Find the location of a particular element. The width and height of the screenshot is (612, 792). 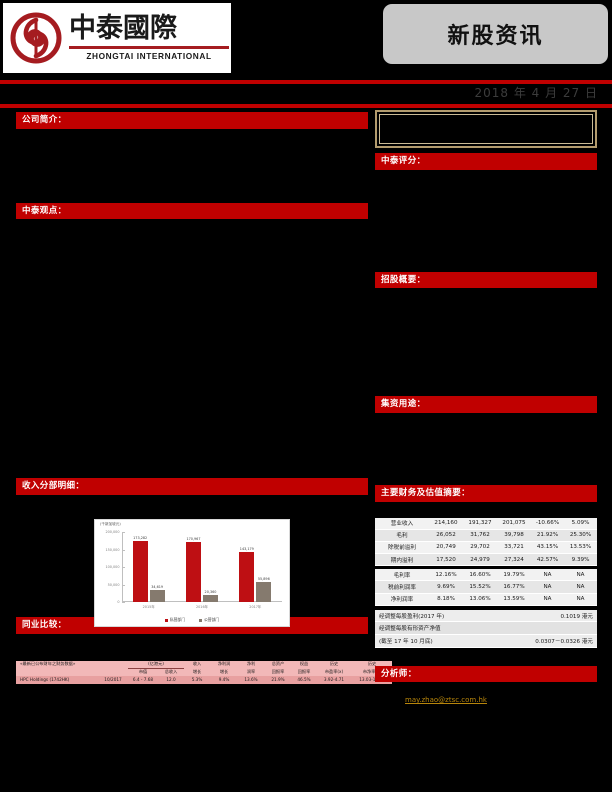

chart-x-axis is located at coordinates (202, 601).